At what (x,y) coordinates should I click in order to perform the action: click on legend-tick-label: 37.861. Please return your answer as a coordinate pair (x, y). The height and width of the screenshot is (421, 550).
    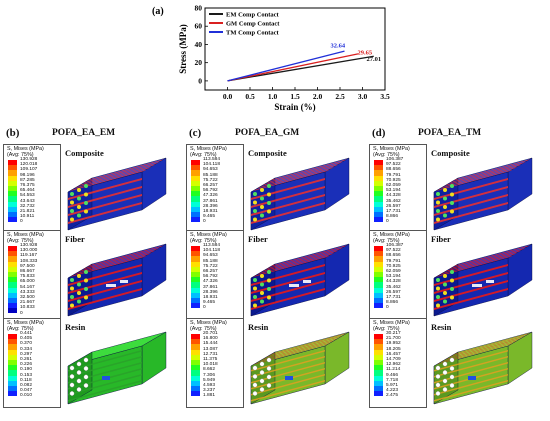
    Looking at the image, I should click on (210, 201).